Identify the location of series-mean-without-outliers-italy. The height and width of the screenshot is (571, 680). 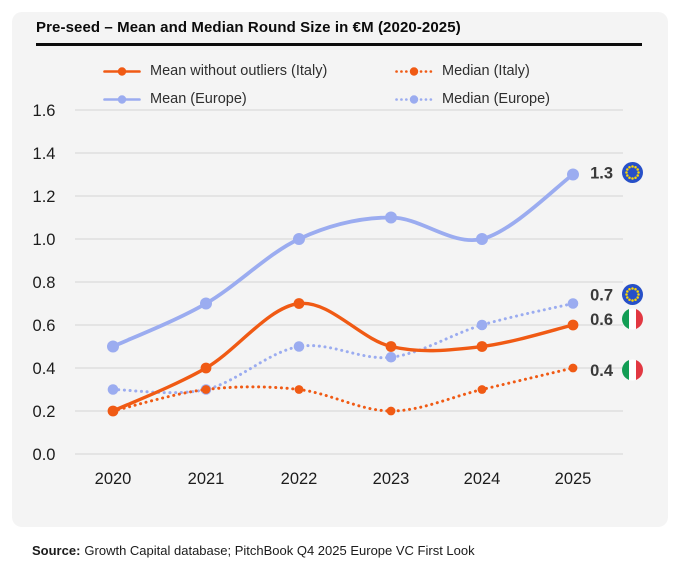
(343, 357).